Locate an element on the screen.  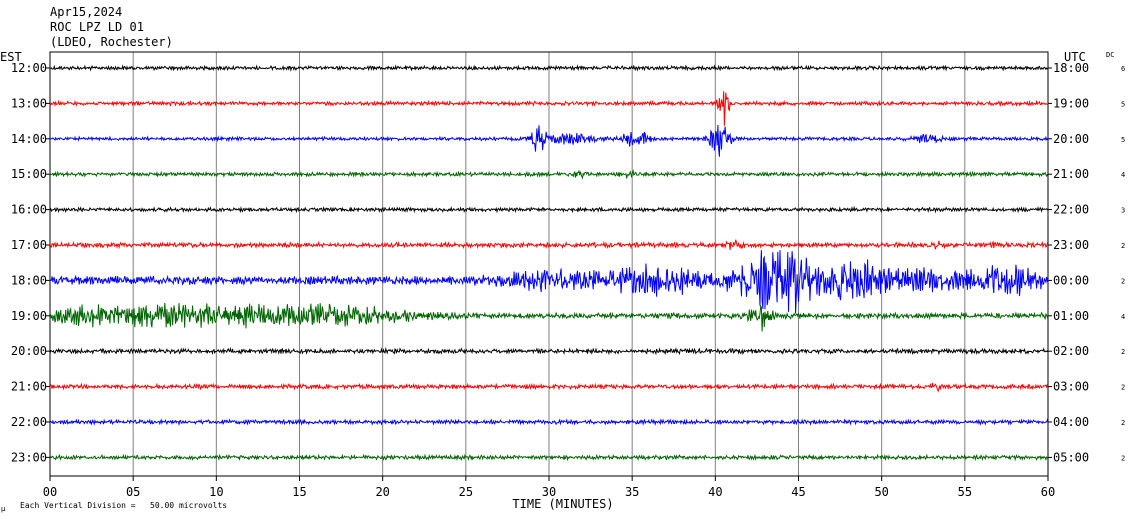
utc-label: 03:00 is located at coordinates (1071, 387).